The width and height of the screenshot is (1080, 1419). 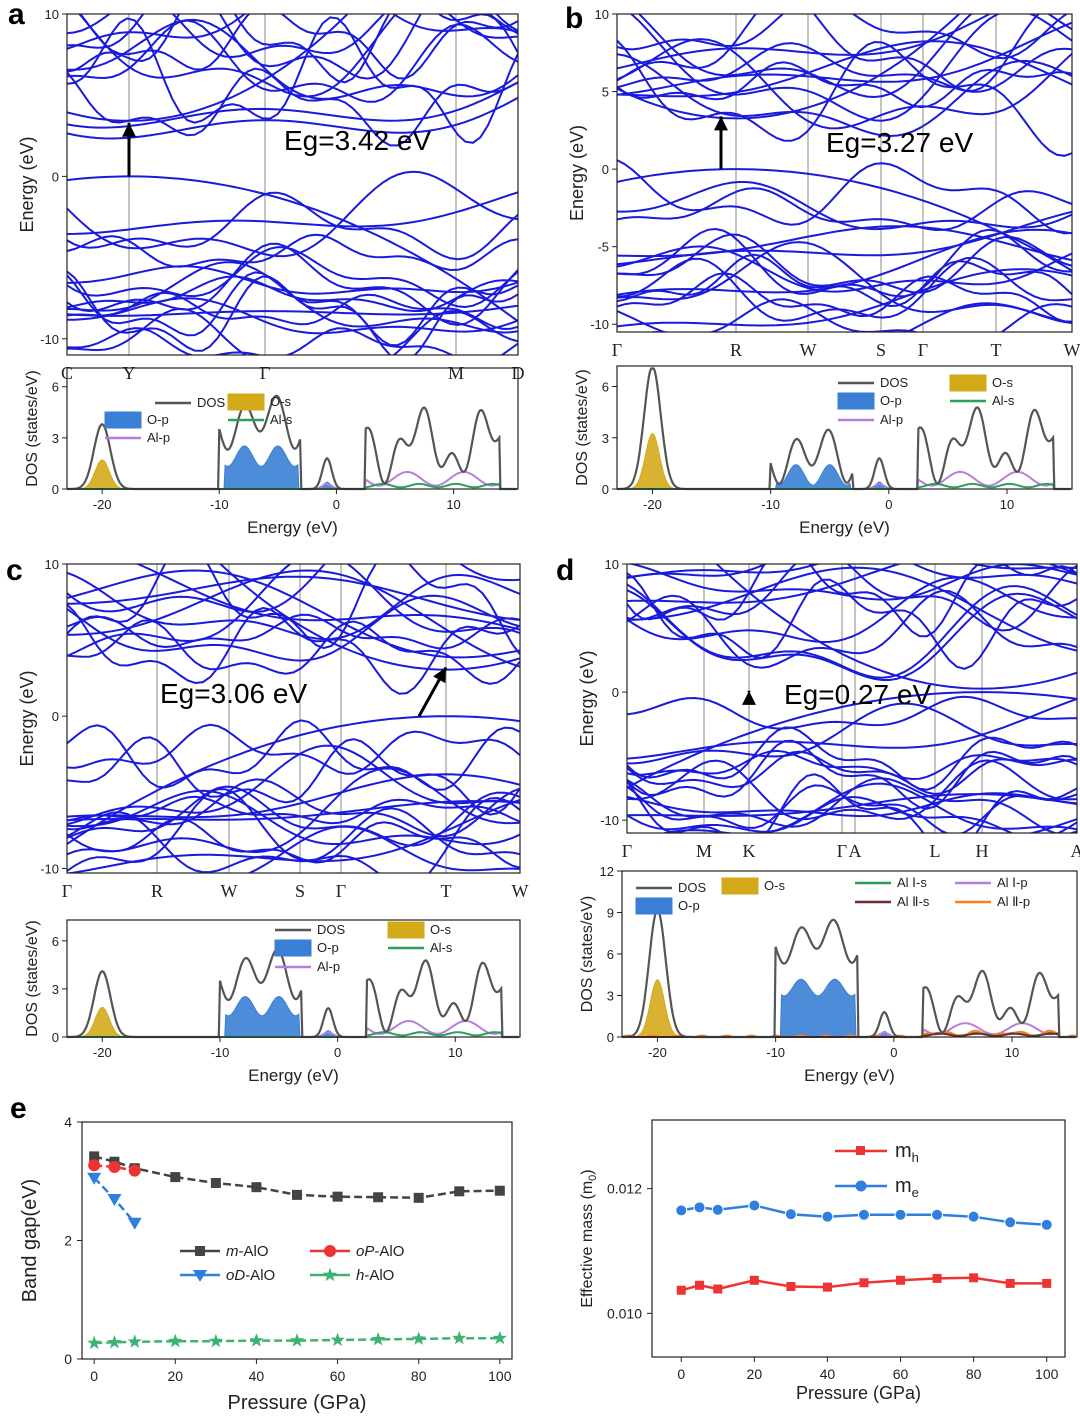 What do you see at coordinates (857, 694) in the screenshot?
I see `gap-label: Eg=0.27 eV` at bounding box center [857, 694].